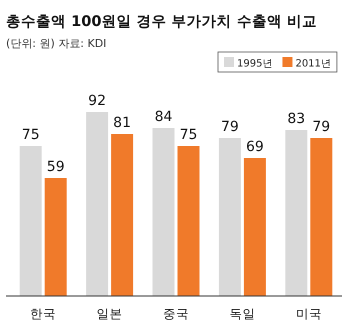 This screenshot has height=324, width=350. What do you see at coordinates (97, 101) in the screenshot?
I see `data-label: 92` at bounding box center [97, 101].